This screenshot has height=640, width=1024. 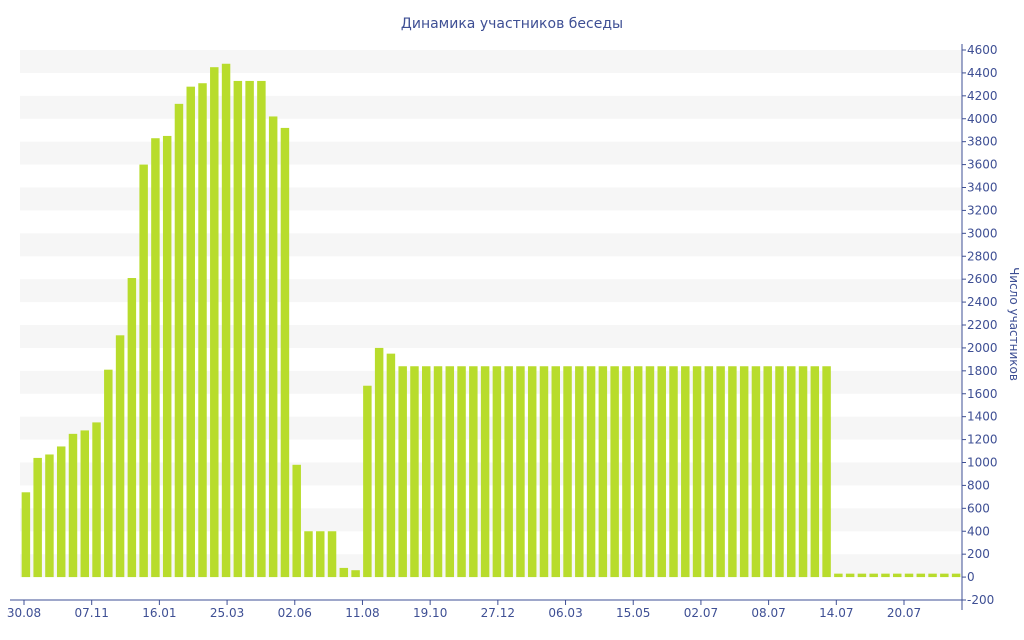 What do you see at coordinates (982, 73) in the screenshot?
I see `y-tick-label: 4400` at bounding box center [982, 73].